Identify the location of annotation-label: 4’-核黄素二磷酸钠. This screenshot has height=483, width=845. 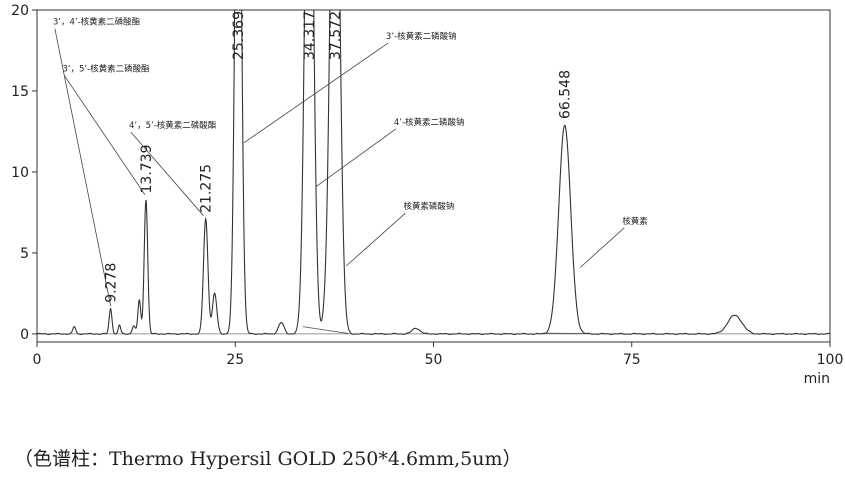
(429, 122).